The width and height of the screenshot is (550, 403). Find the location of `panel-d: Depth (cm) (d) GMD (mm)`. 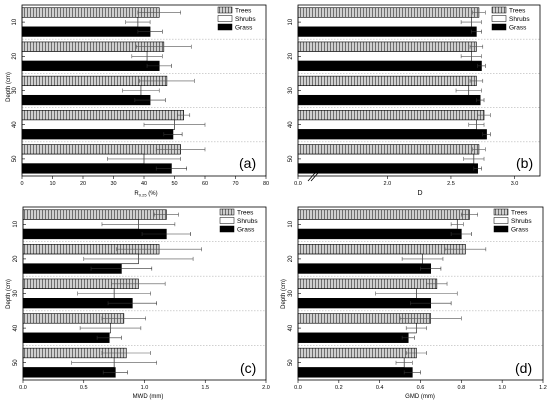

panel-d: Depth (cm) (d) GMD (mm) is located at coordinates (406, 339).